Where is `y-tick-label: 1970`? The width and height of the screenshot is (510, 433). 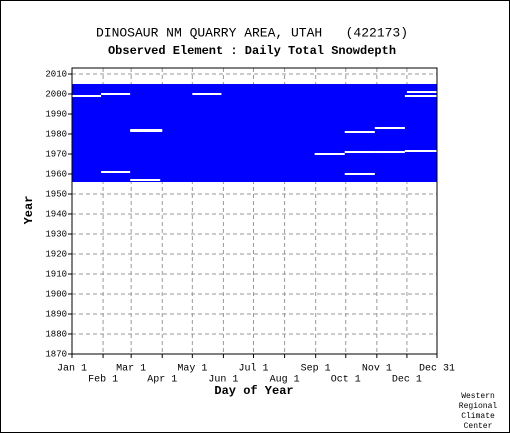 y-tick-label: 1970 is located at coordinates (56, 154).